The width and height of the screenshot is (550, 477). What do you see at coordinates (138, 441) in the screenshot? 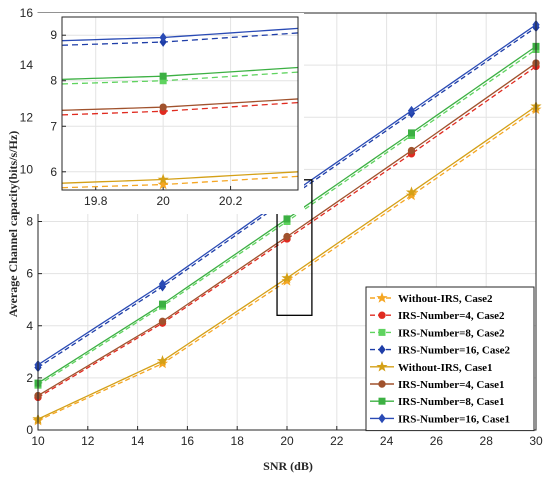
I see `x-tick-label: 14` at bounding box center [138, 441].